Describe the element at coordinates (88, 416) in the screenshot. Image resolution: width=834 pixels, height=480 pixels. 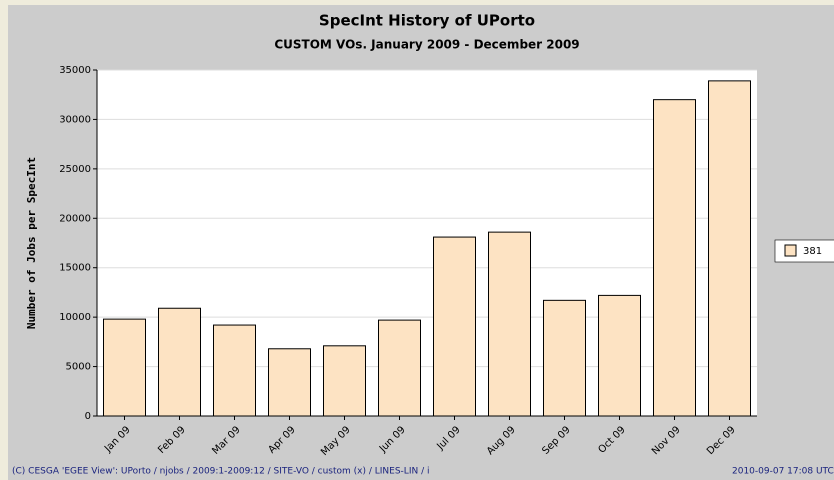
I see `y-tick-label: 0` at that location.